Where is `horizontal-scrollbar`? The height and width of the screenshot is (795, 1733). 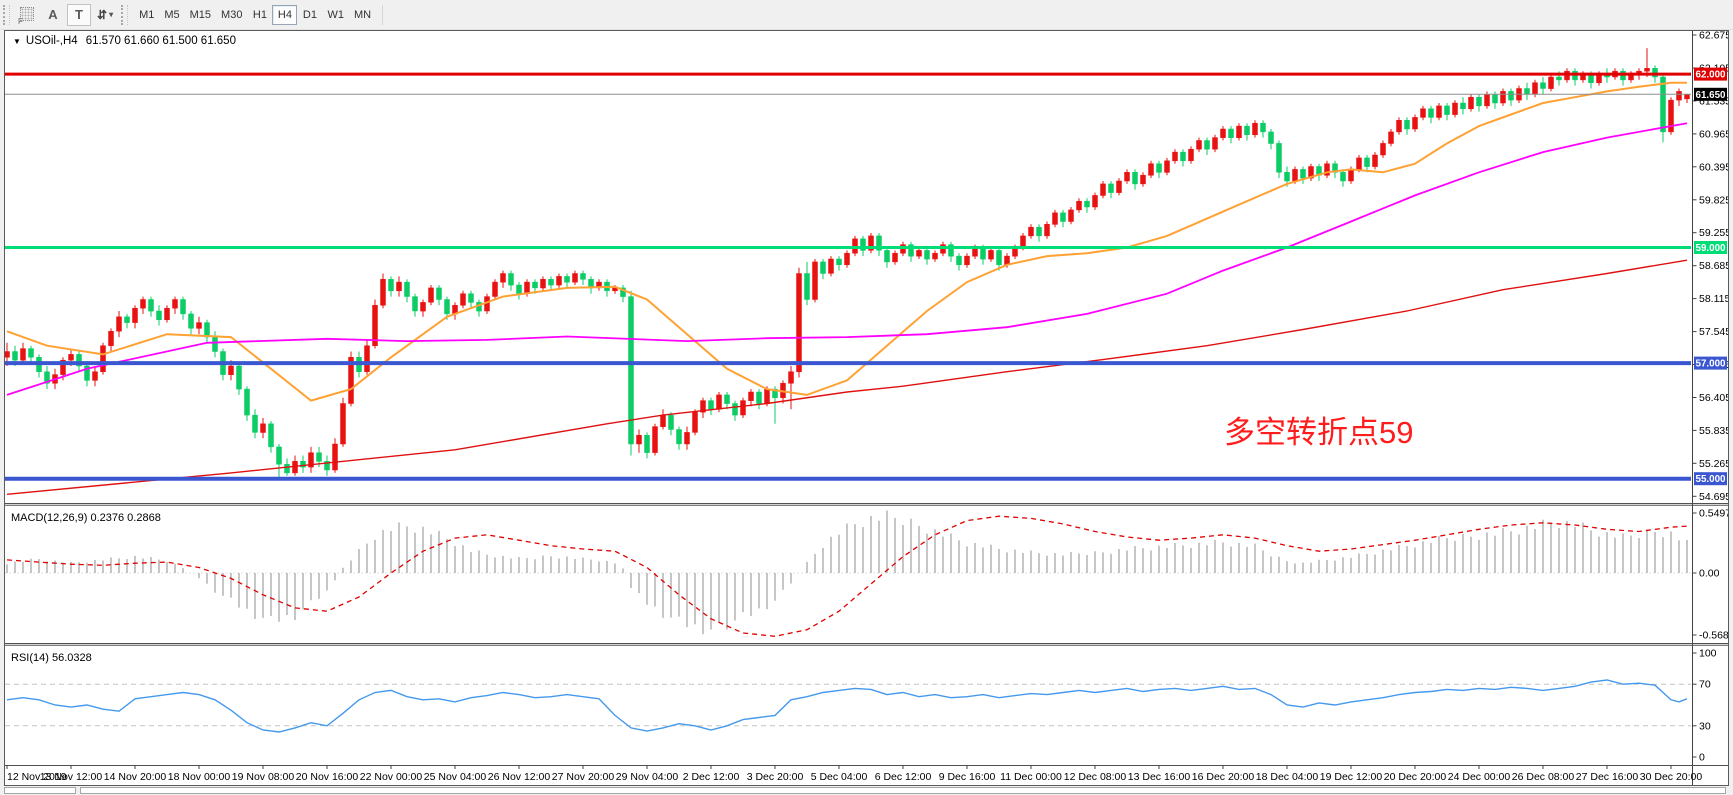
horizontal-scrollbar is located at coordinates (866, 791).